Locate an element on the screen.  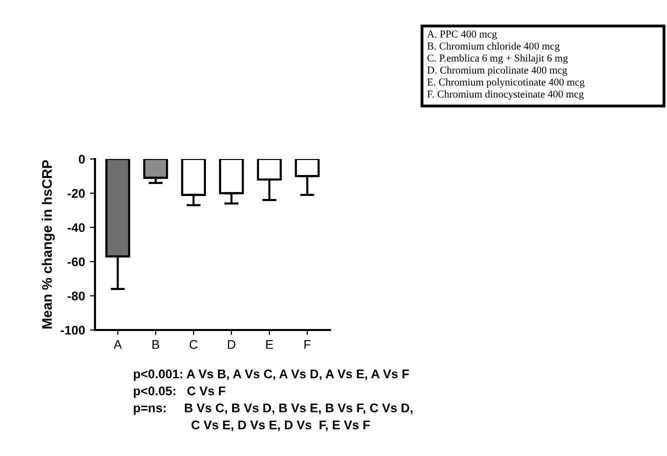
text: p<0.05: C Vs F is located at coordinates (180, 392).